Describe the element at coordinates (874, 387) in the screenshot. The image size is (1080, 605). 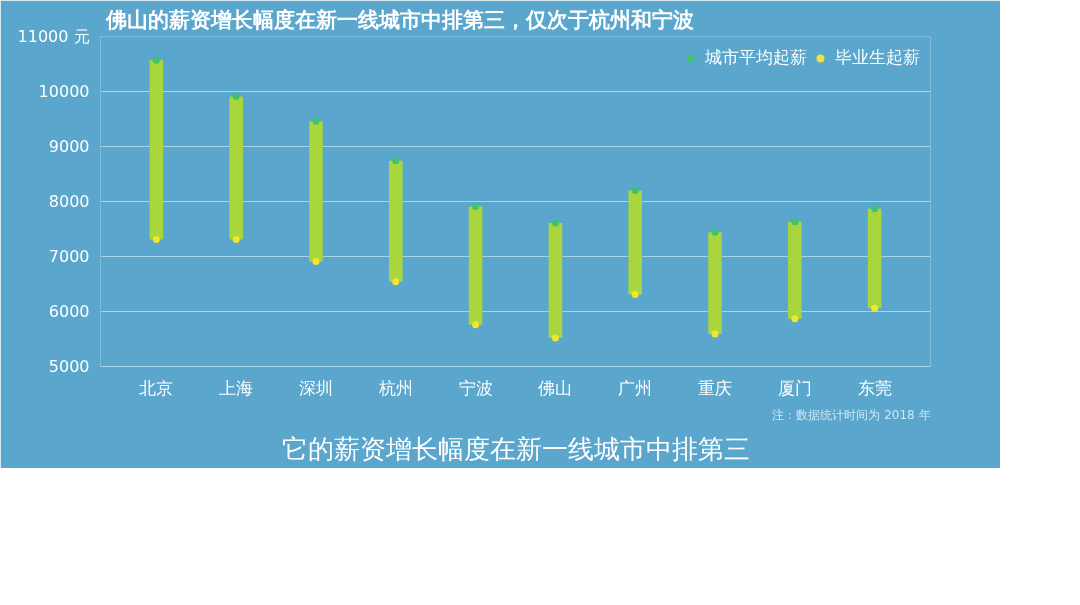
I see `x-tick-label: 东莞` at that location.